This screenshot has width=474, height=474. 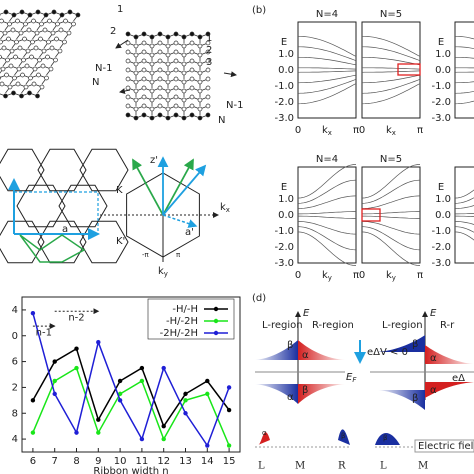 What do you see at coordinates (15, 413) in the screenshot?
I see `y-tick-label: 8` at bounding box center [15, 413].